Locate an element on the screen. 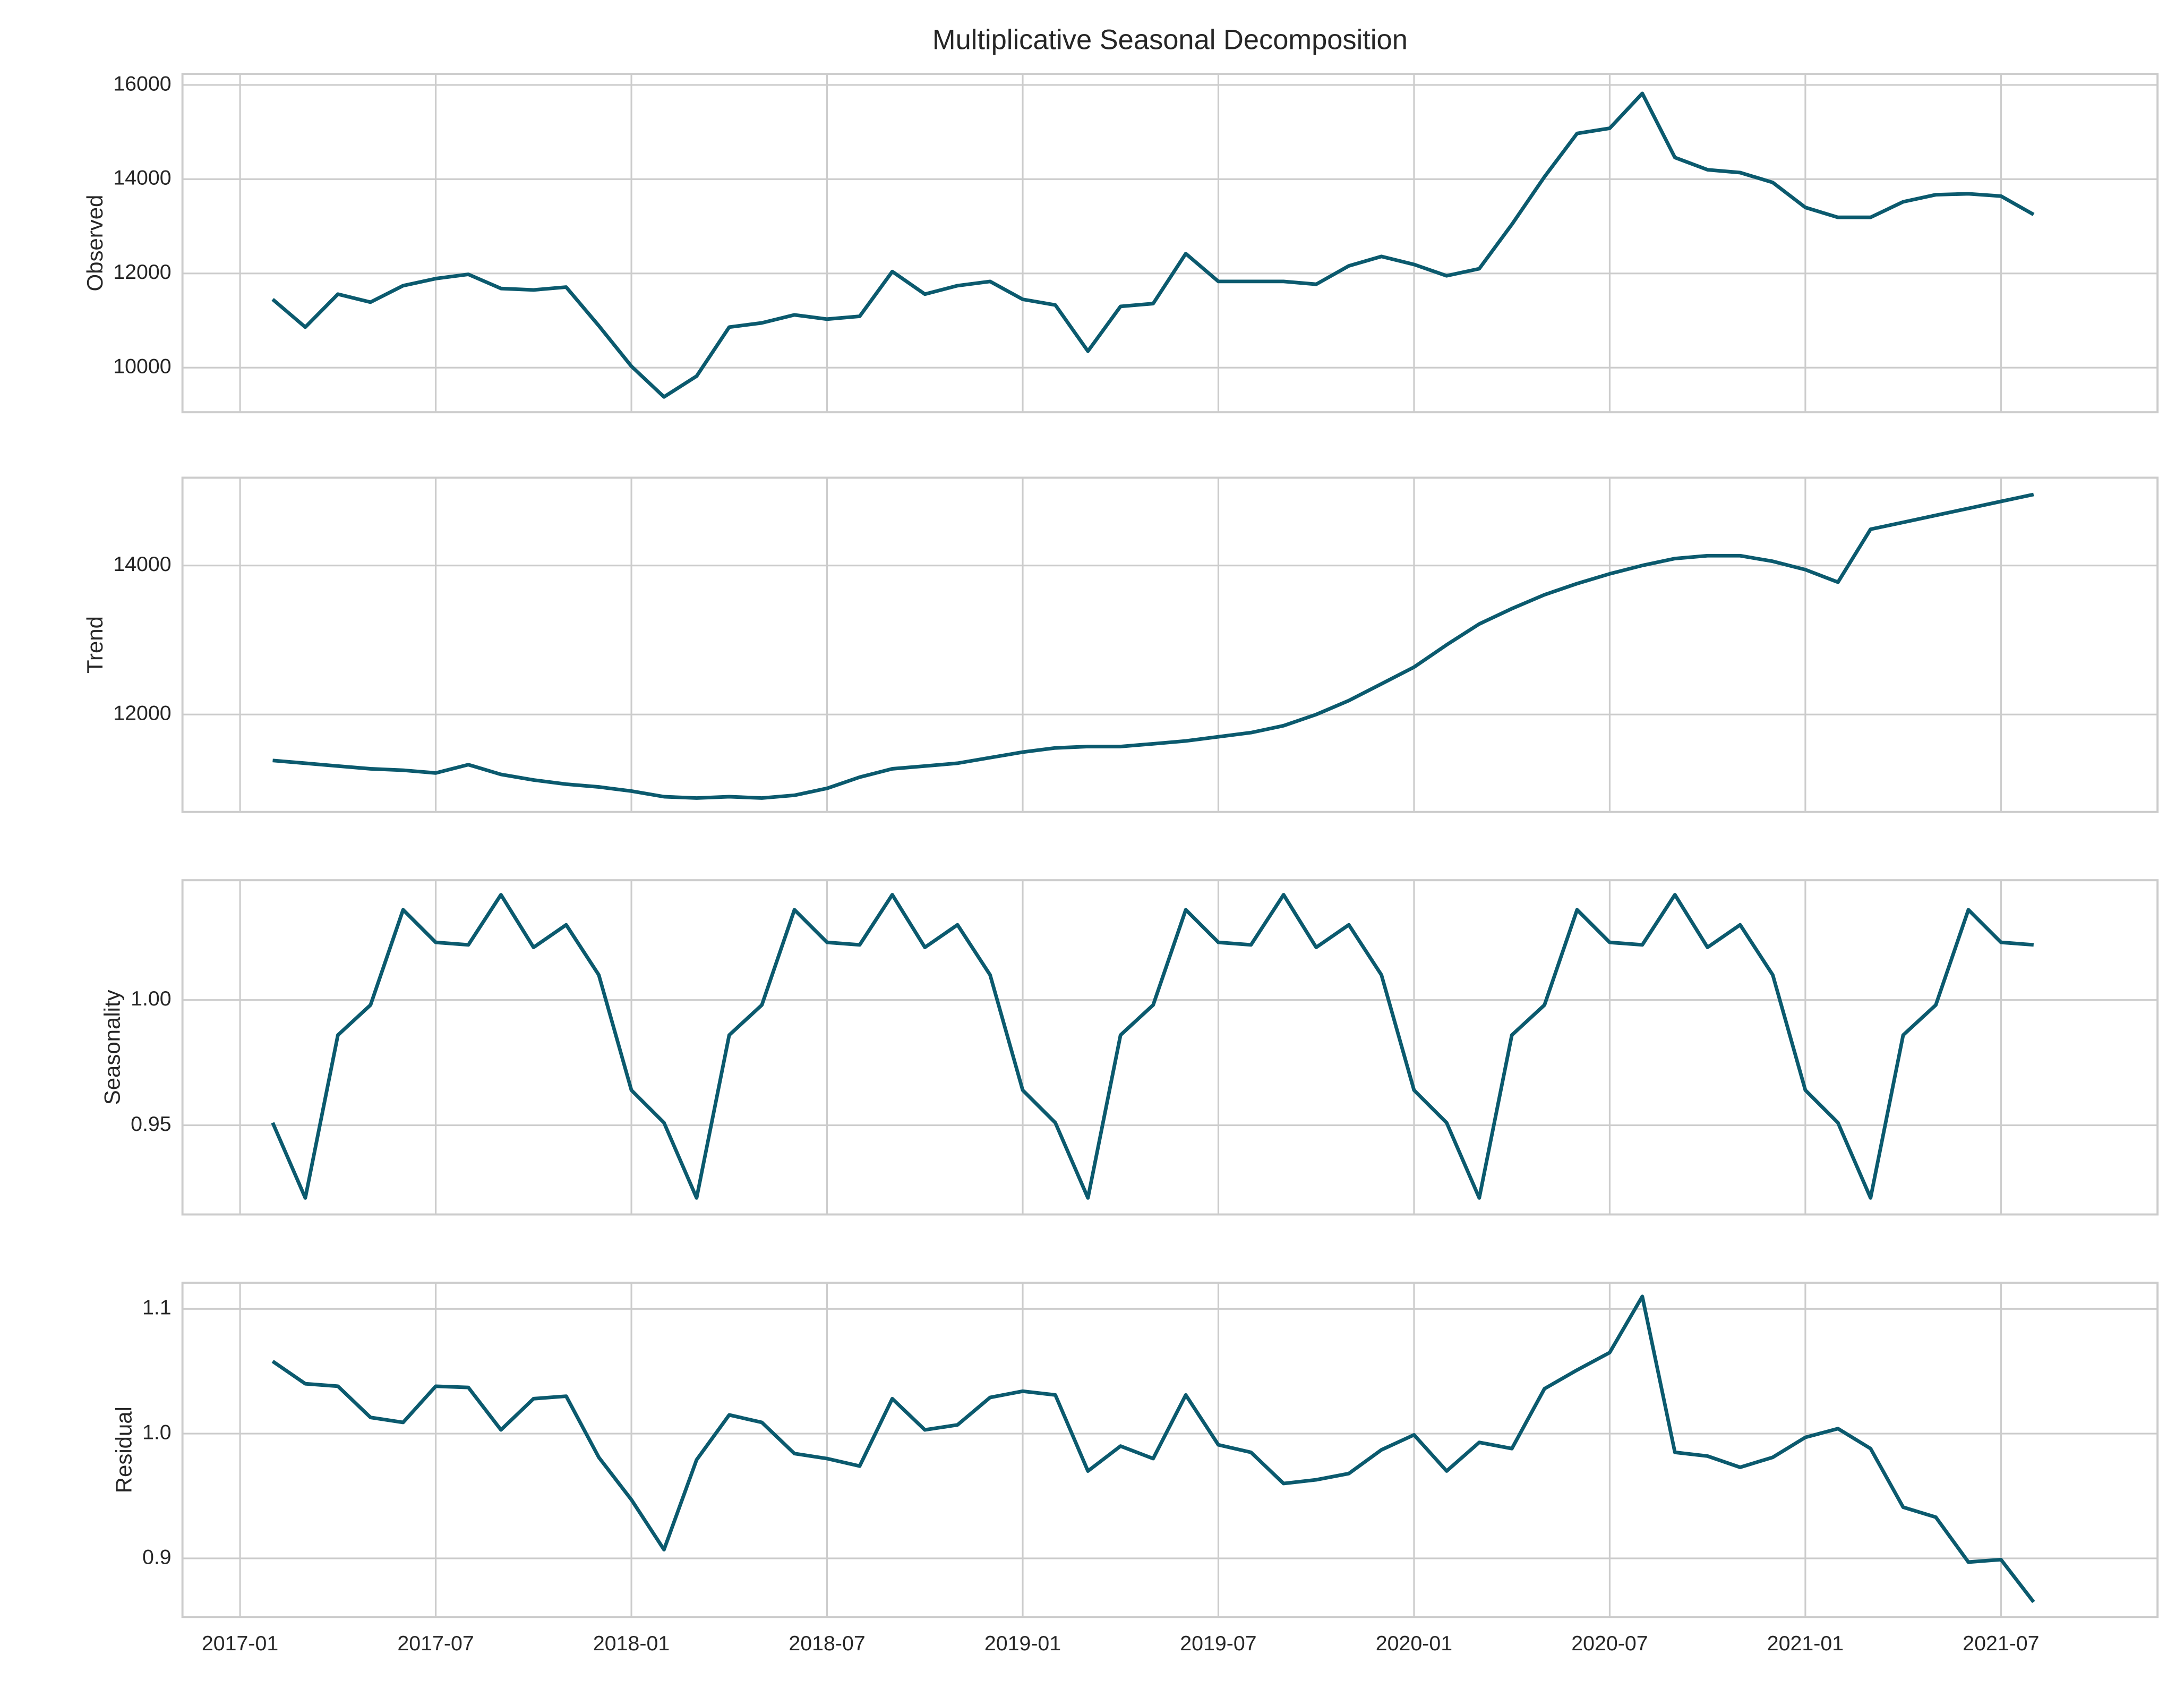 Image resolution: width=2184 pixels, height=1688 pixels. x-tick-label: 2019-01 is located at coordinates (1022, 1643).